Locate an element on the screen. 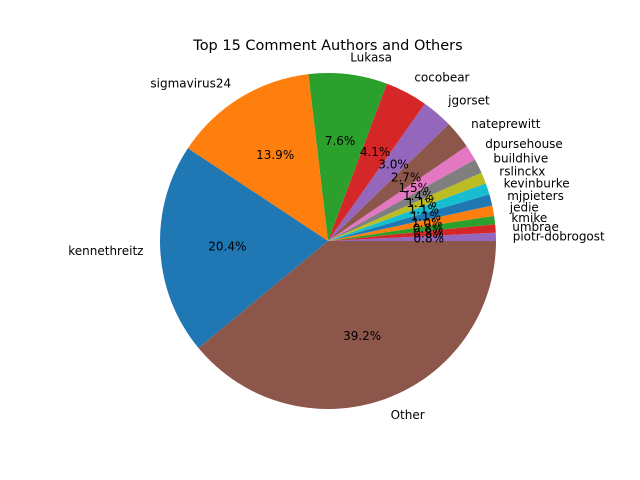 The image size is (640, 480). pie-slice-kennethreitz is located at coordinates (244, 248).